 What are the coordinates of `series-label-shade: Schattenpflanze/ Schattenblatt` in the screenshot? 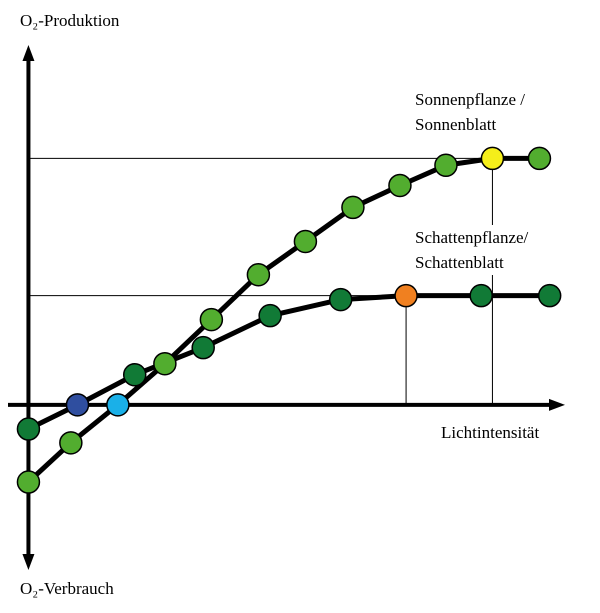 It's located at (472, 250).